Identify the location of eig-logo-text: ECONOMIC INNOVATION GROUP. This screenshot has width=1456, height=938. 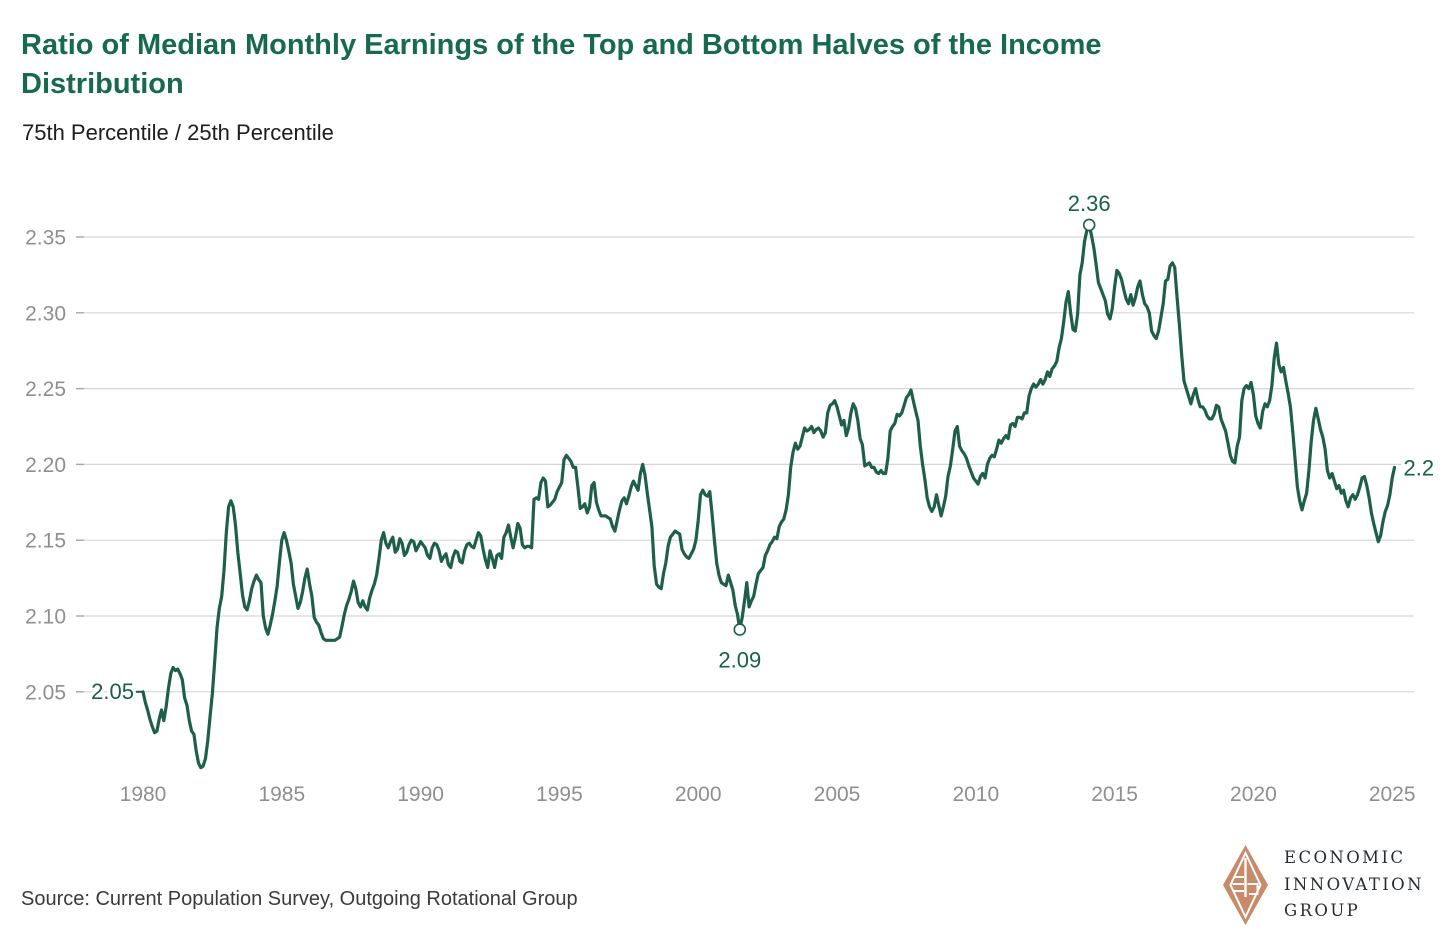
(1354, 885).